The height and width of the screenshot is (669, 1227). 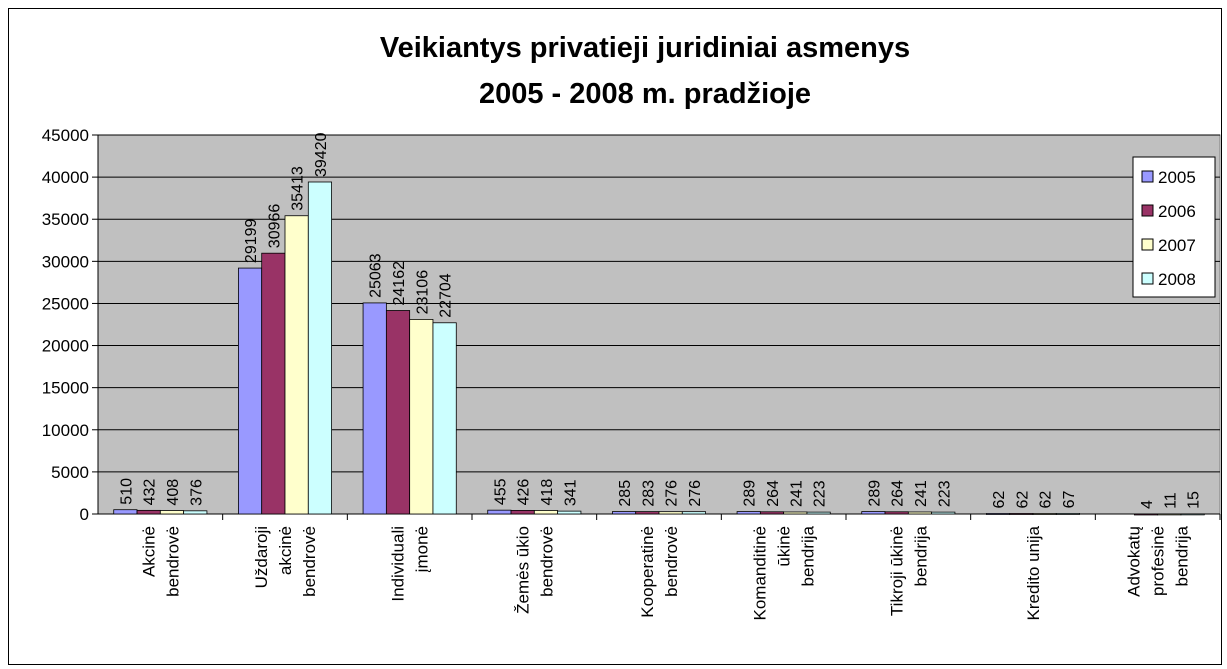 I want to click on x-tick-label: ūkinė, so click(x=784, y=546).